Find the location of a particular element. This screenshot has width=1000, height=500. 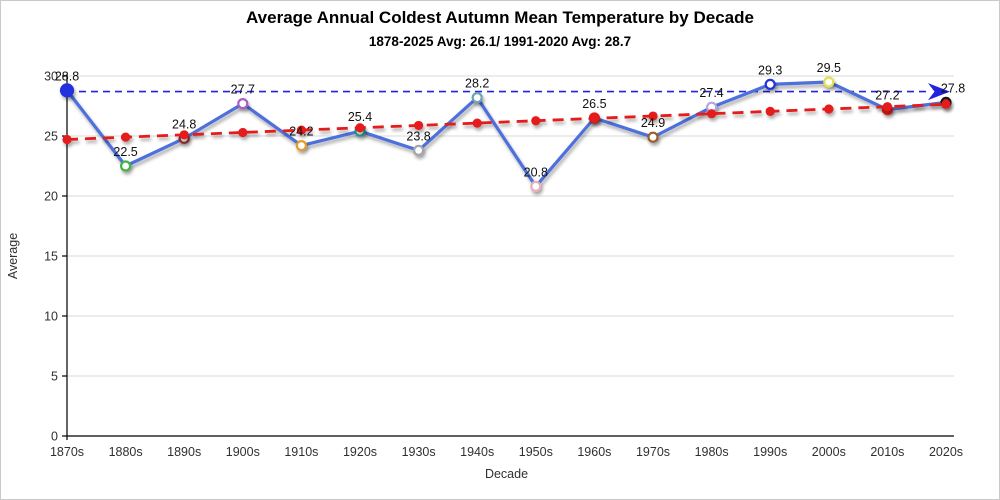

data-label-1920s: 25.4 is located at coordinates (360, 117).